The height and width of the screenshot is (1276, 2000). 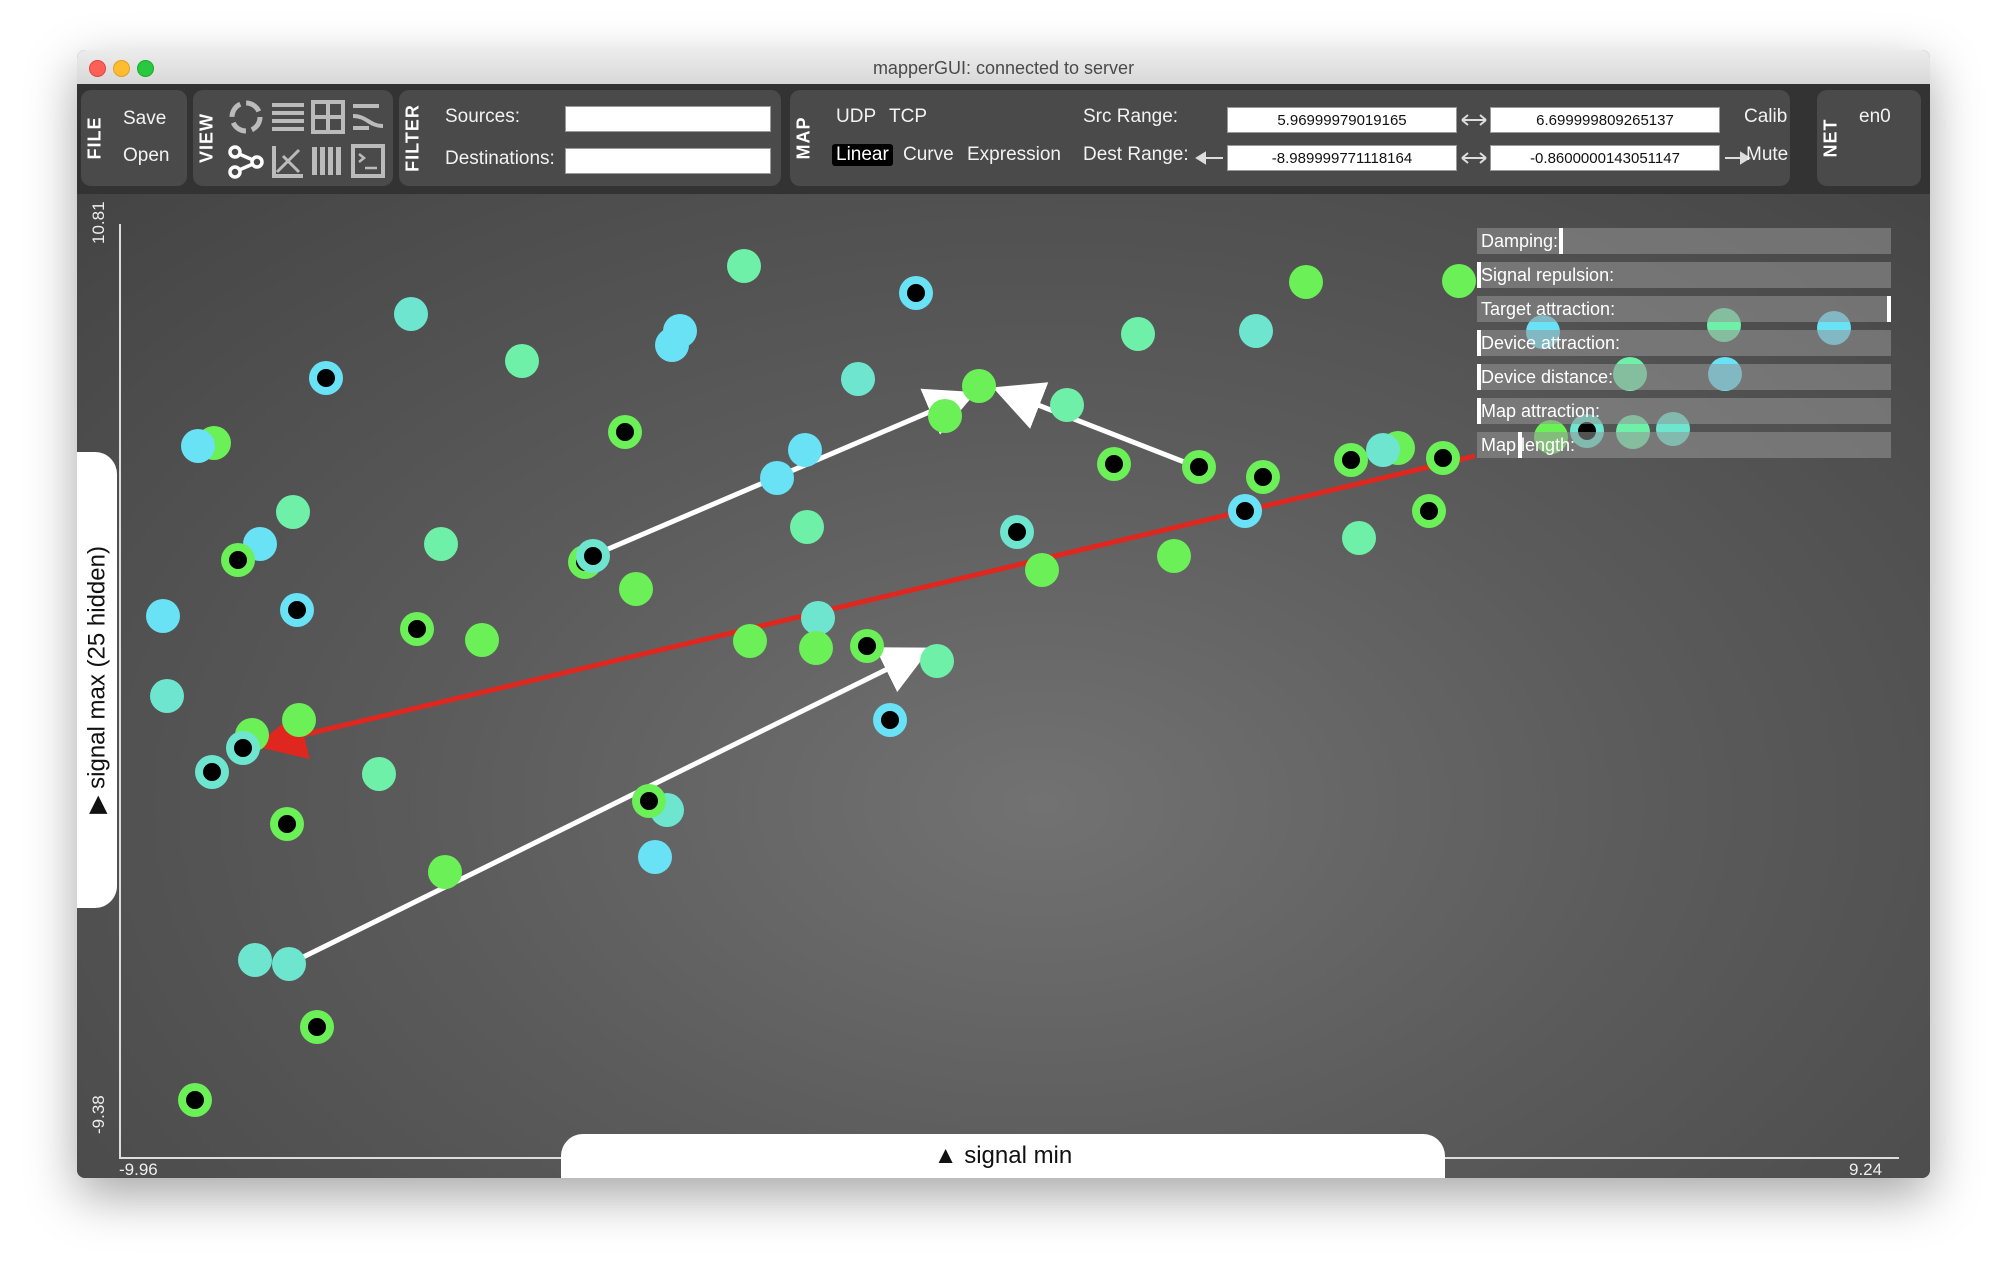 I want to click on slider-map-attraction: Map attraction:, so click(x=1684, y=411).